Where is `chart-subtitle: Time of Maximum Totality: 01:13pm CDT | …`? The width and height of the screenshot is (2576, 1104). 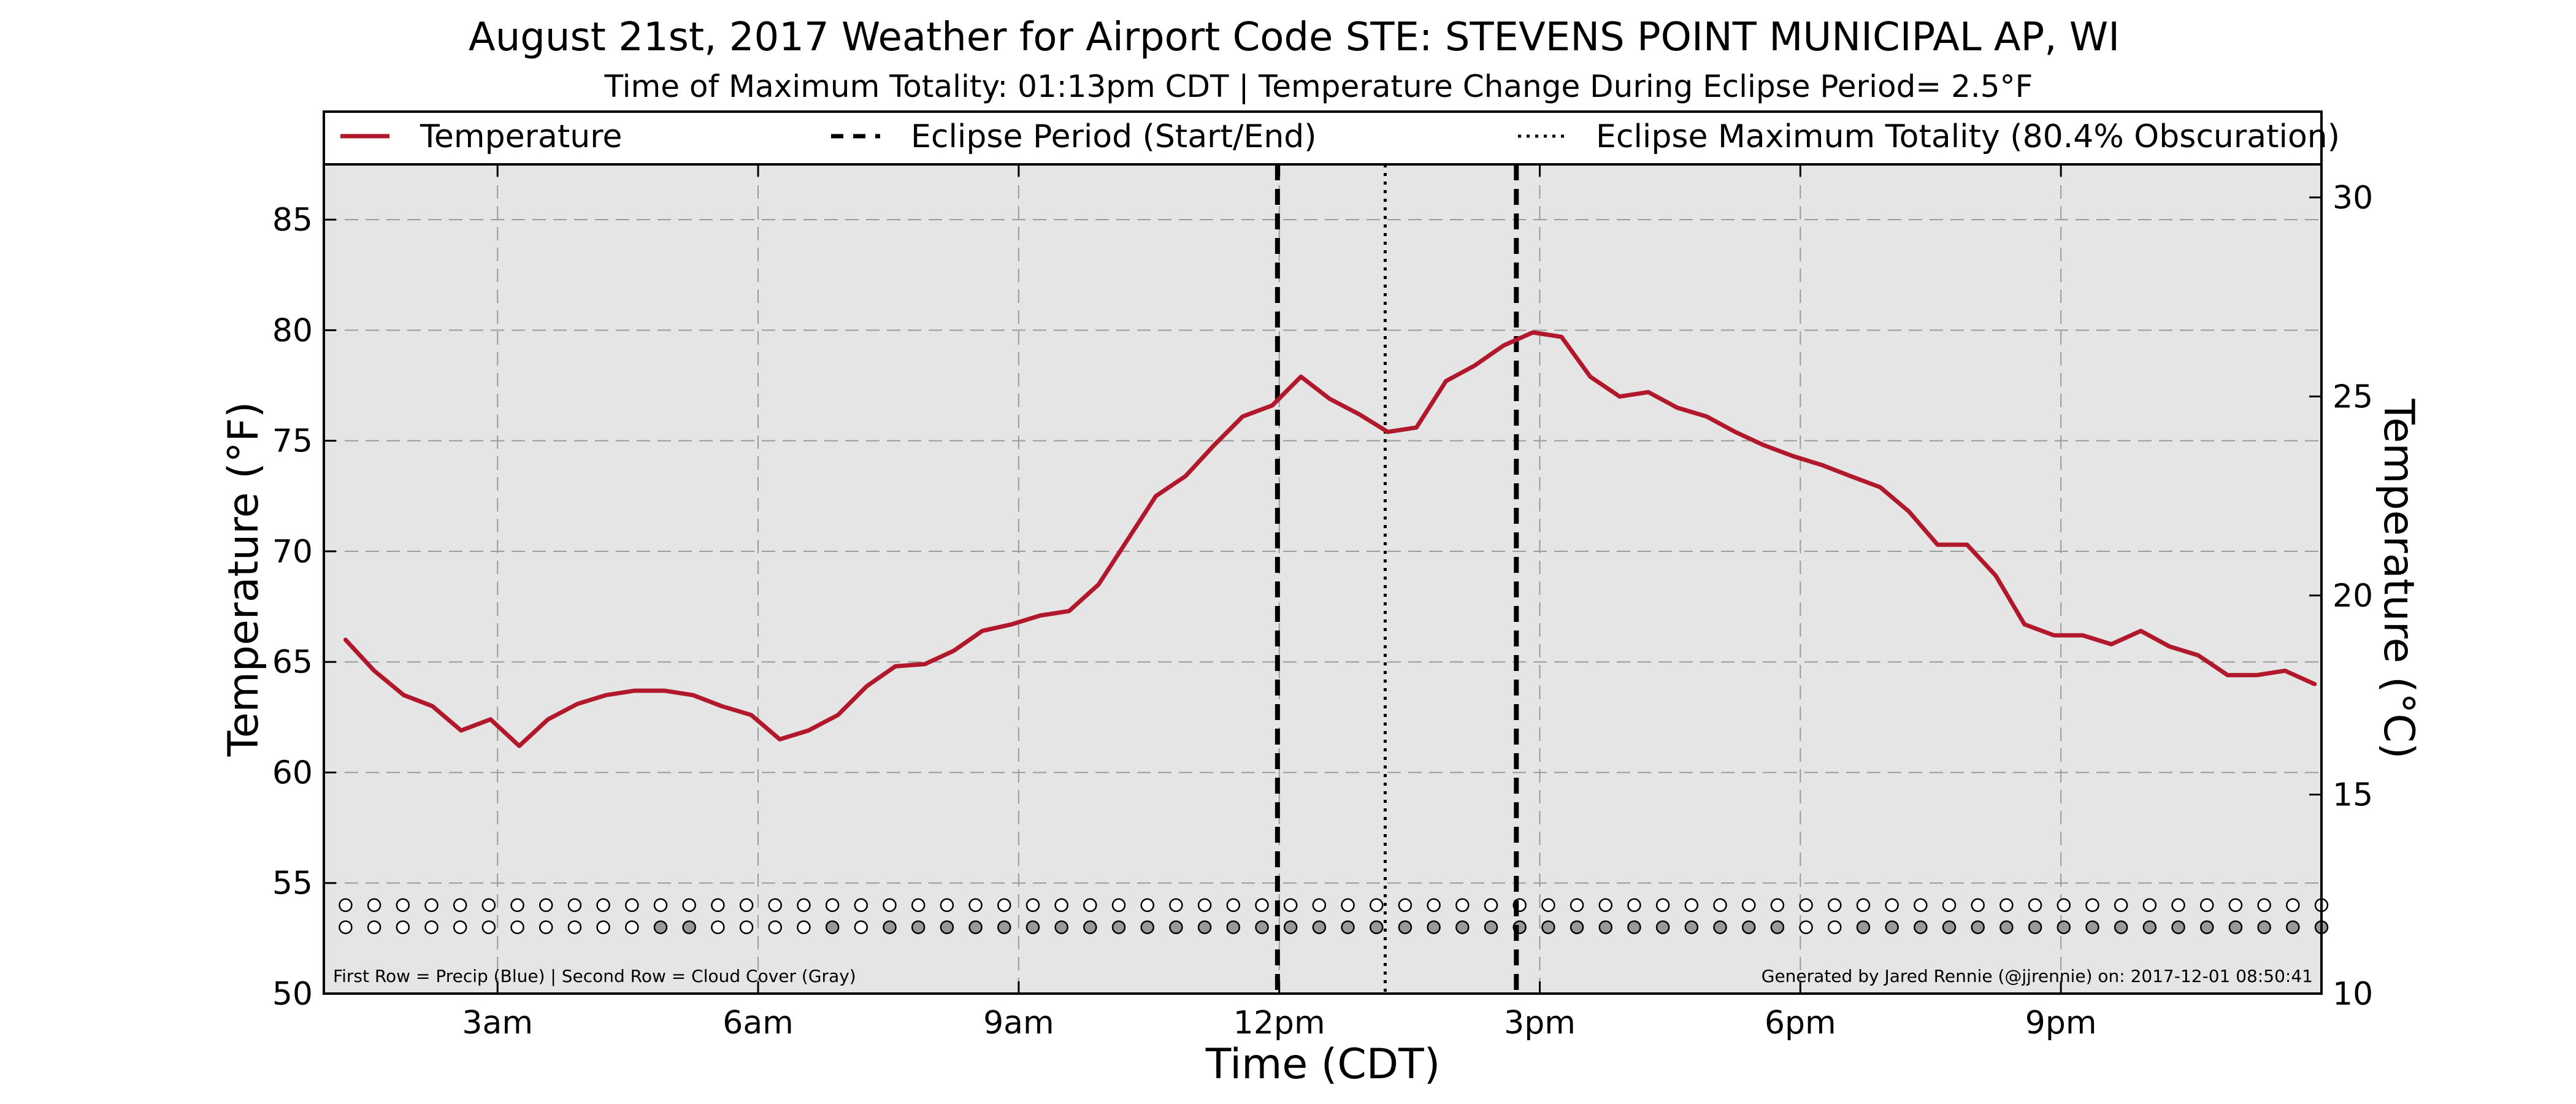 chart-subtitle: Time of Maximum Totality: 01:13pm CDT | … is located at coordinates (1318, 86).